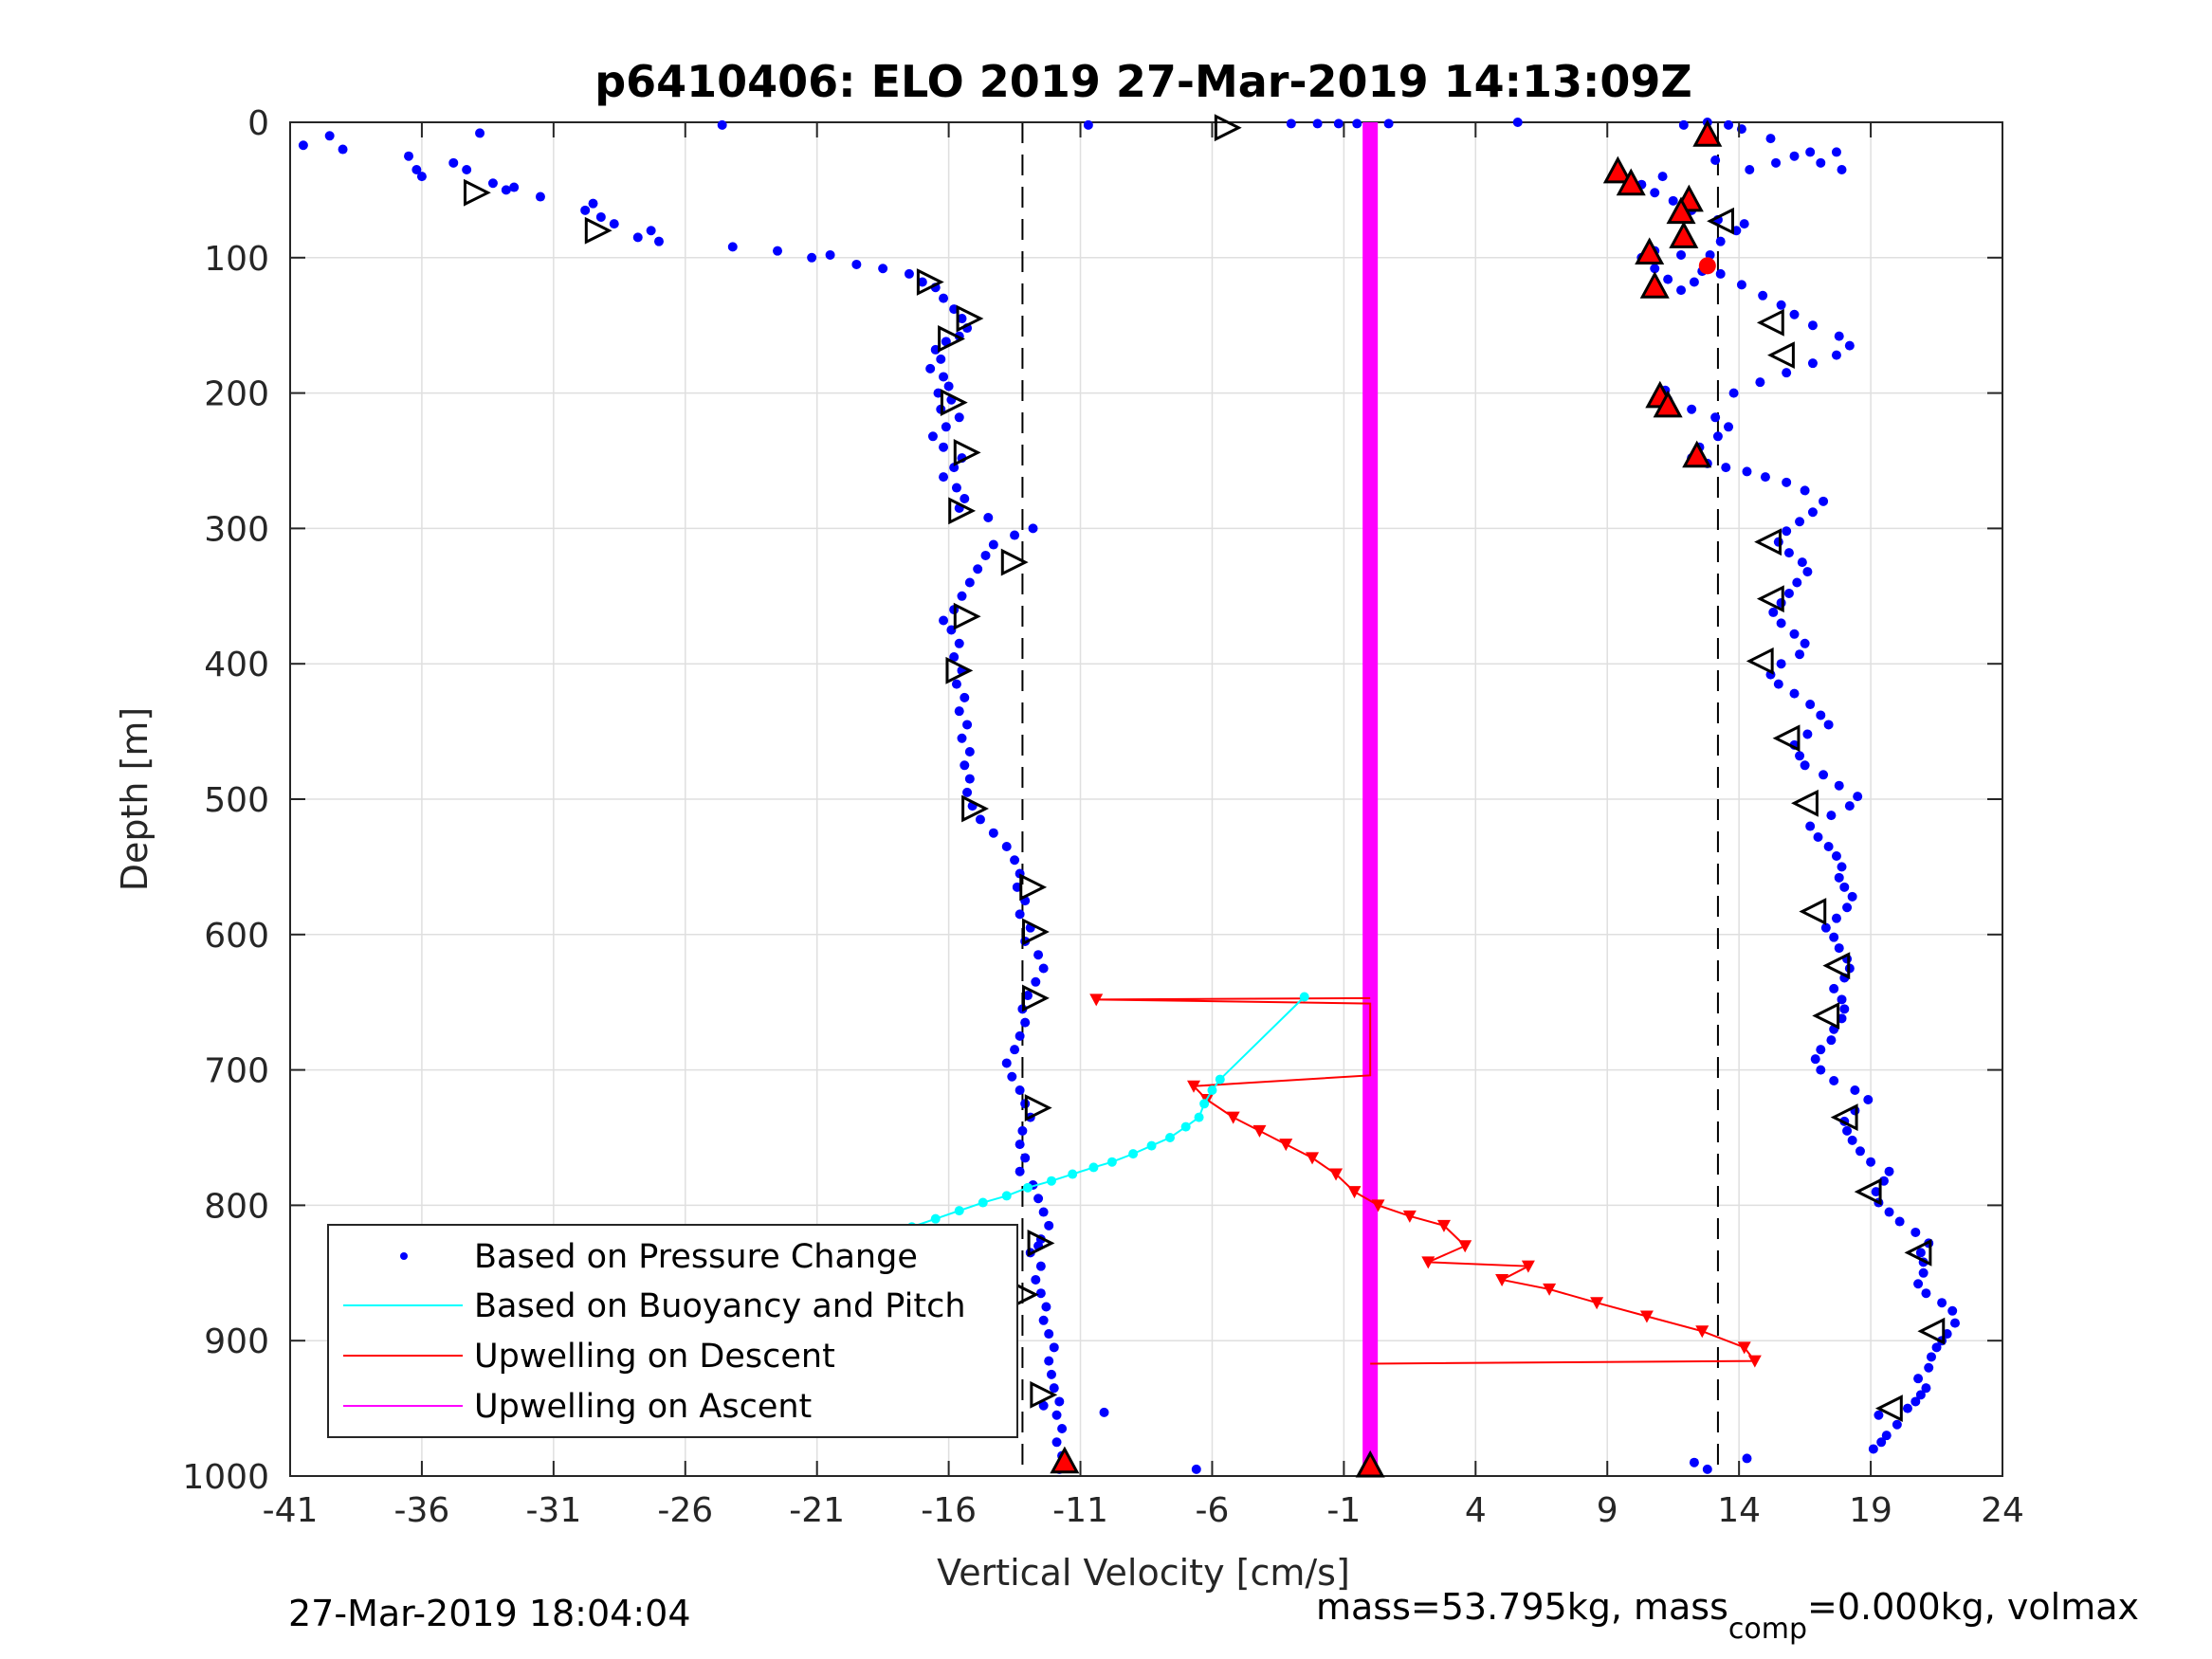 This screenshot has width=2212, height=1659. What do you see at coordinates (2003, 1510) in the screenshot?
I see `x-tick-label: 24` at bounding box center [2003, 1510].